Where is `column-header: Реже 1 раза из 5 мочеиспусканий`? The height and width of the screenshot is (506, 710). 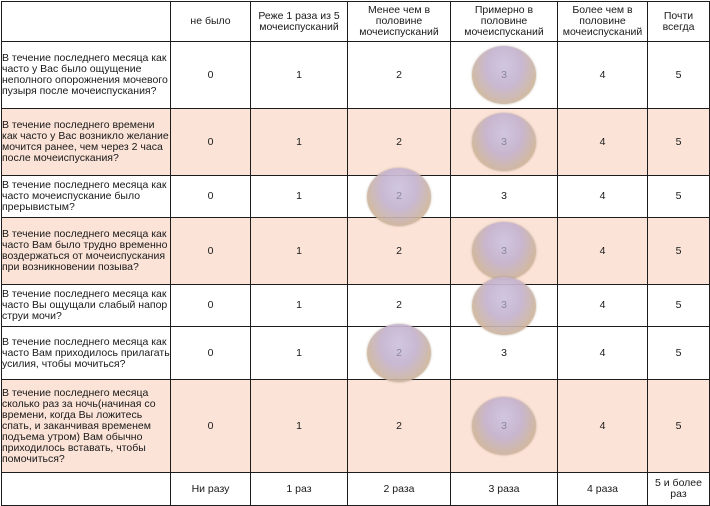 column-header: Реже 1 раза из 5 мочеиспусканий is located at coordinates (299, 21).